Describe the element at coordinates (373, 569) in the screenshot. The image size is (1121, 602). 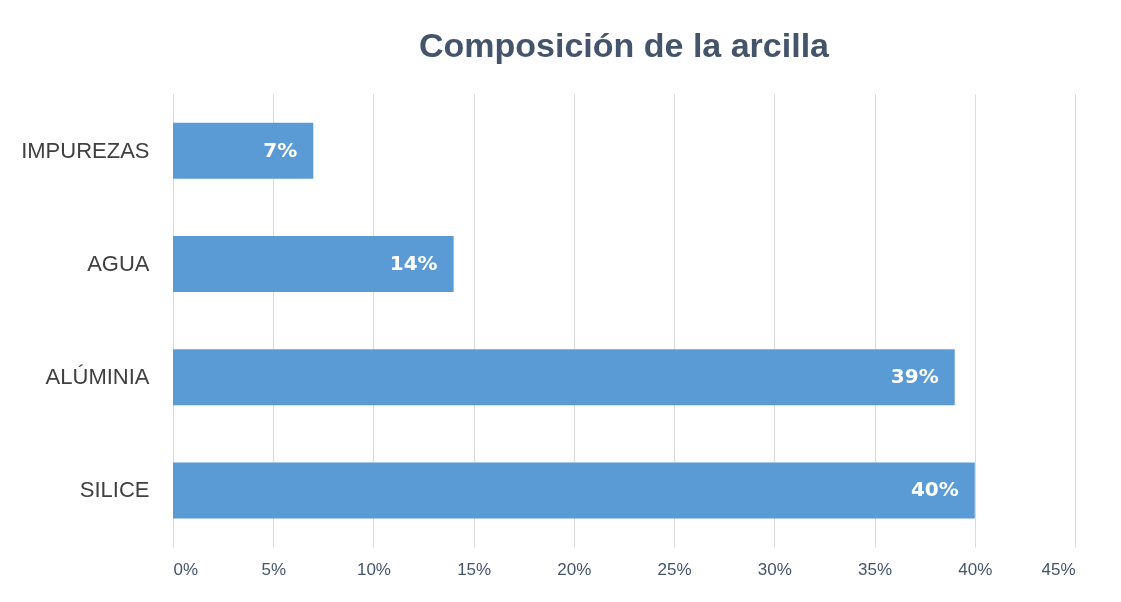
I see `x-tick-label: 10%` at that location.